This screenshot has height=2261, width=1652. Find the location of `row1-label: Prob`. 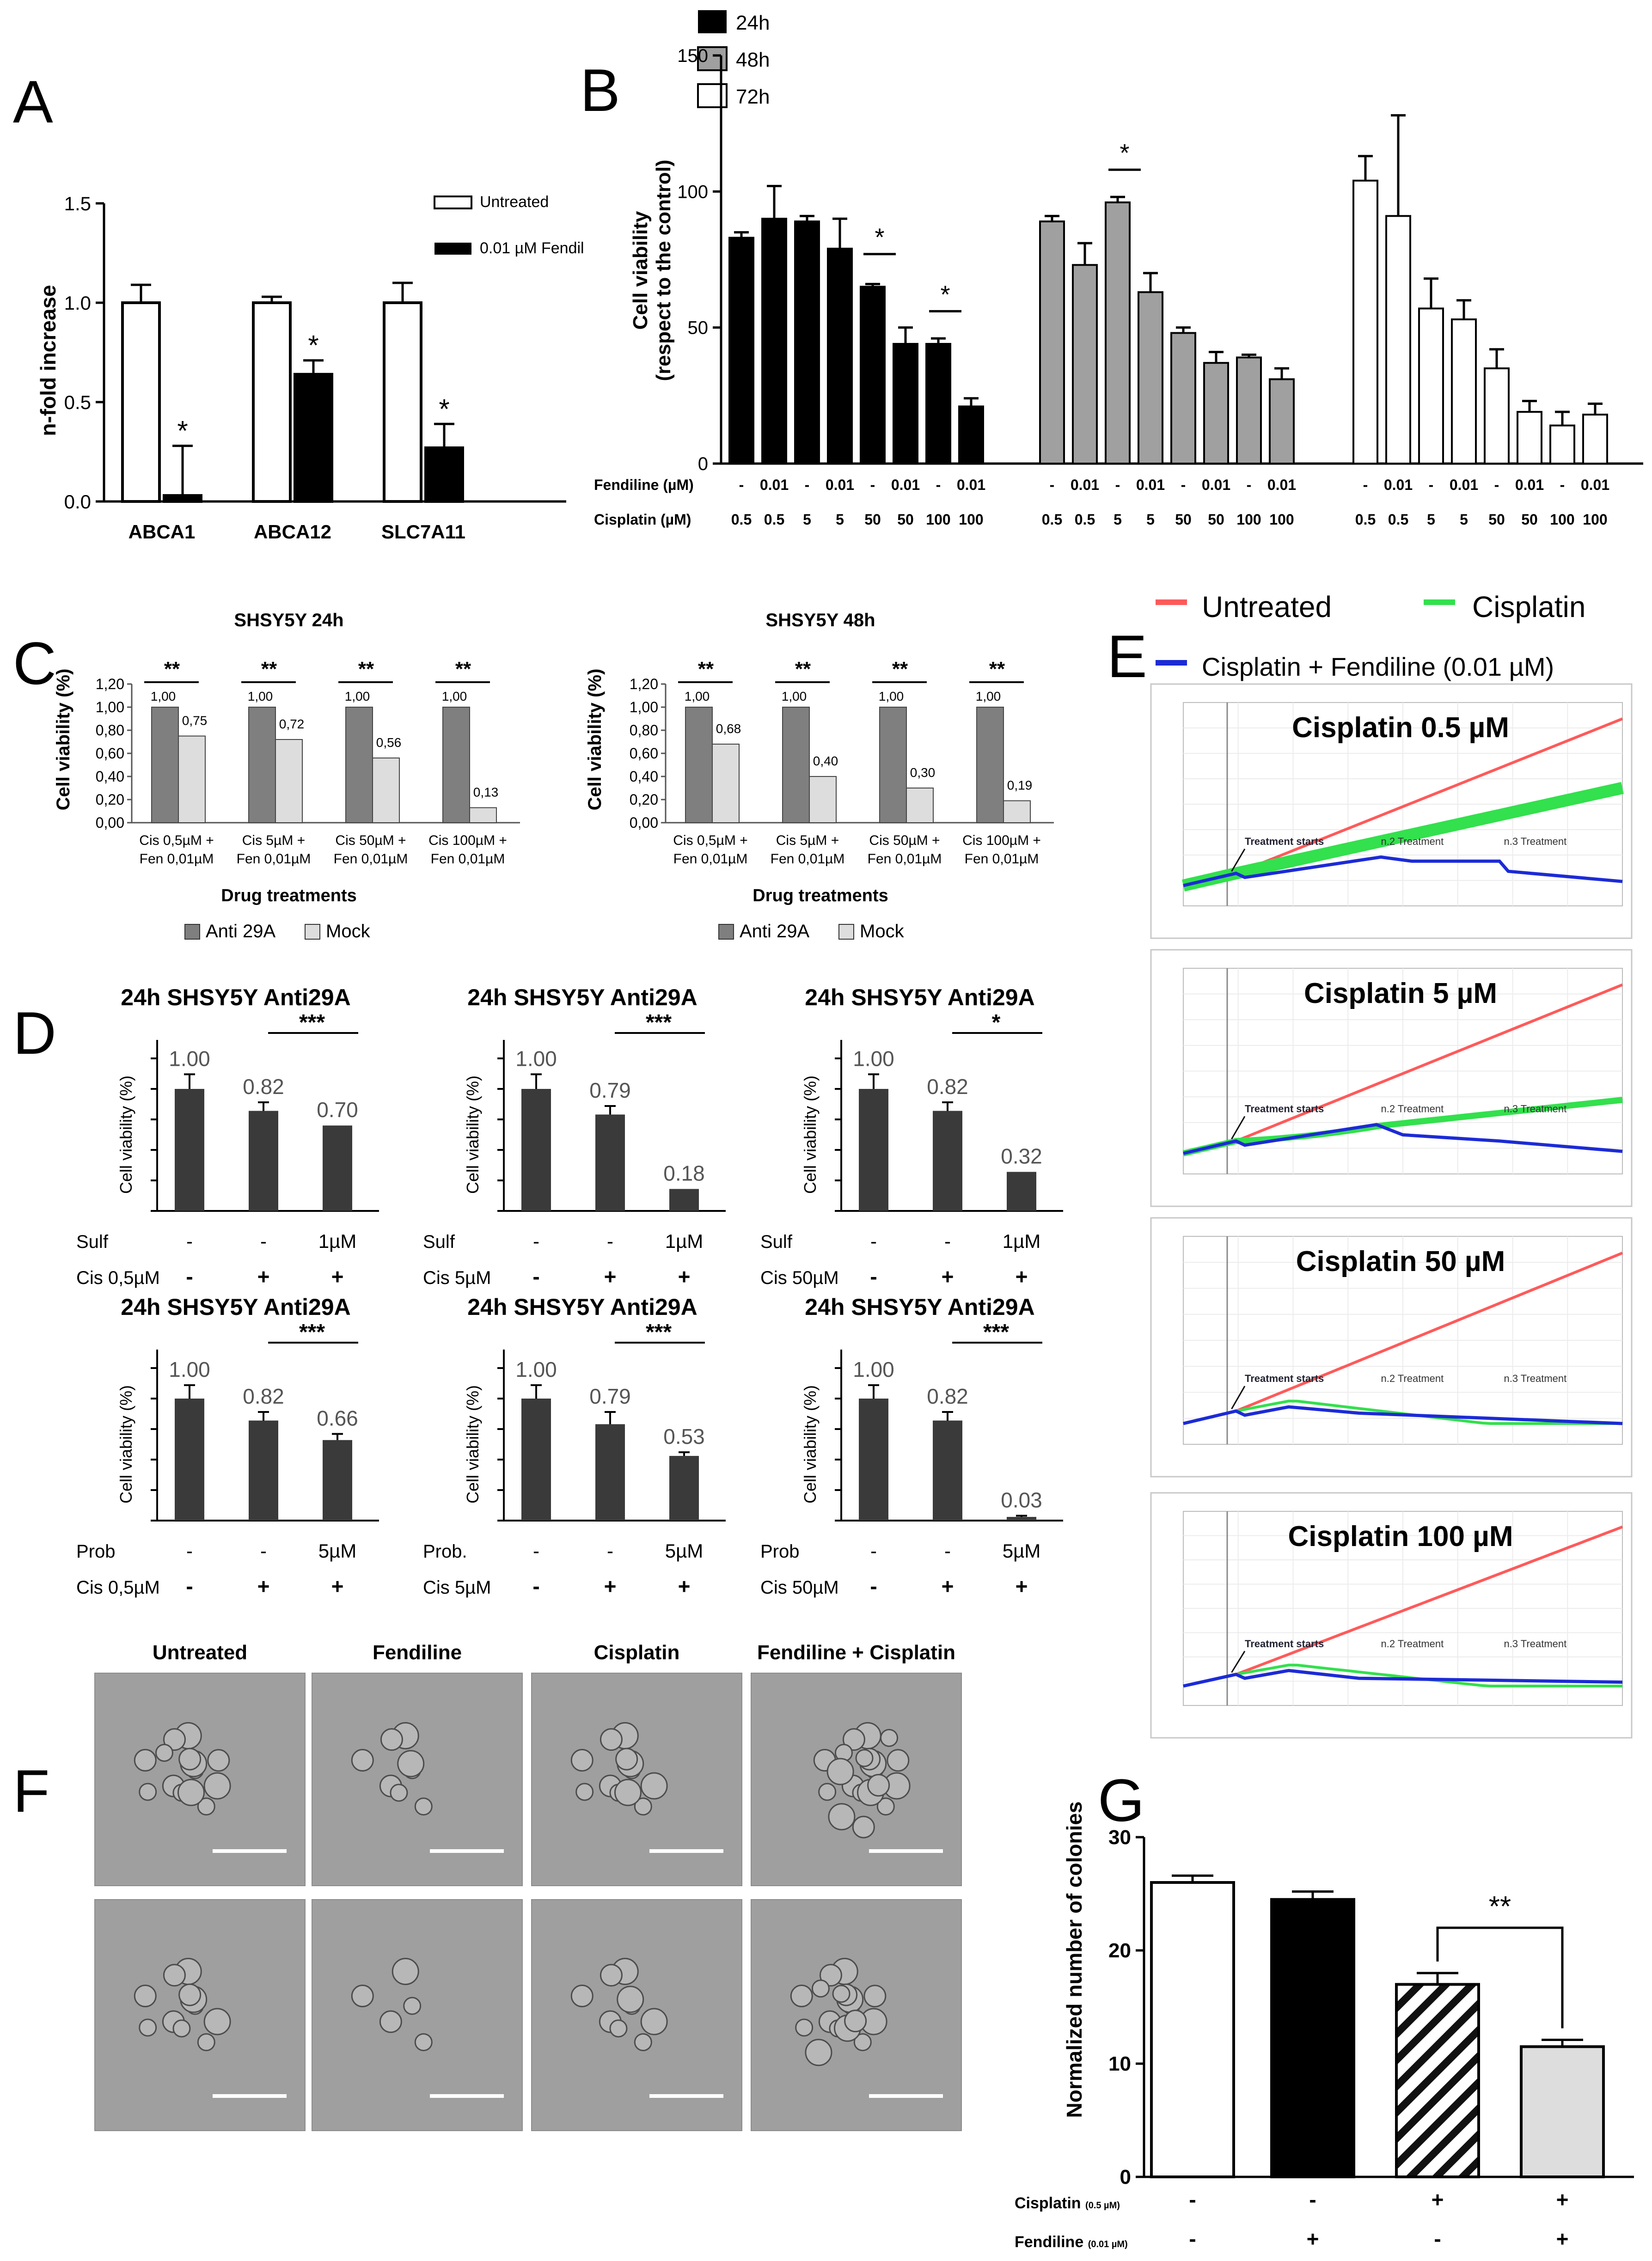

row1-label: Prob is located at coordinates (96, 1551).